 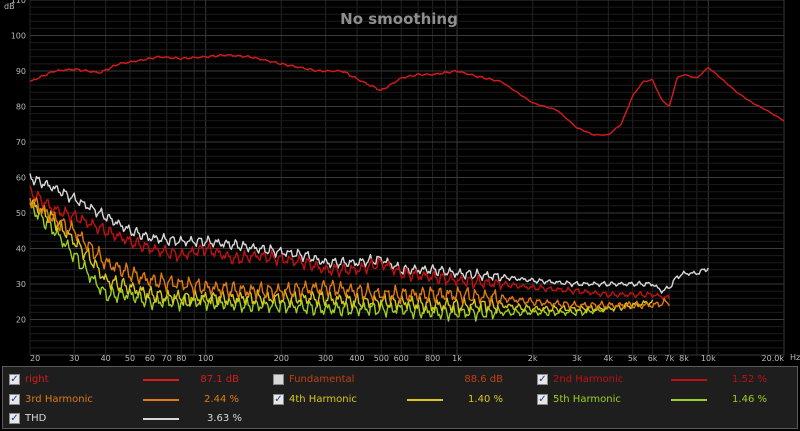 I want to click on y-tick-label: 90, so click(x=21, y=71).